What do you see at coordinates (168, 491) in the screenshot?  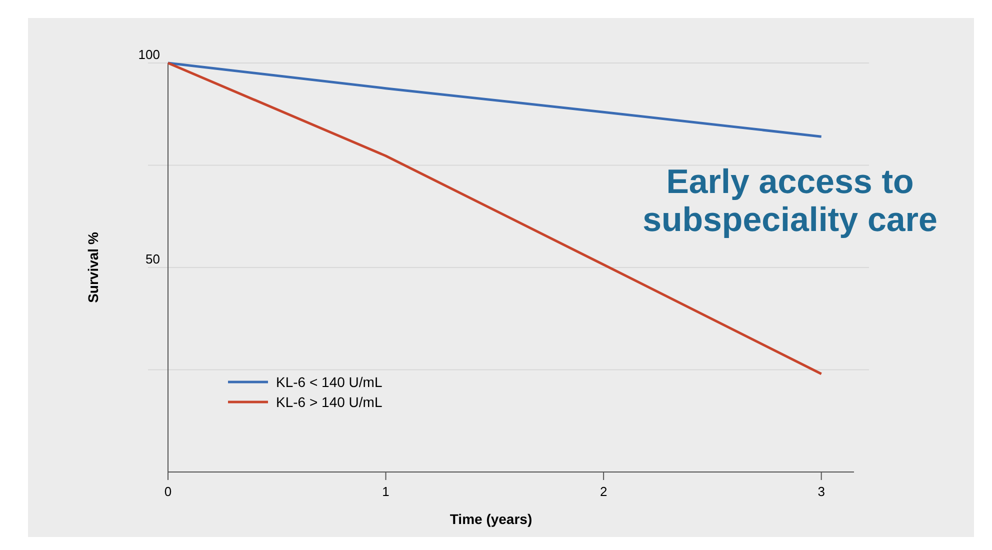 I see `x-tick-label: 0` at bounding box center [168, 491].